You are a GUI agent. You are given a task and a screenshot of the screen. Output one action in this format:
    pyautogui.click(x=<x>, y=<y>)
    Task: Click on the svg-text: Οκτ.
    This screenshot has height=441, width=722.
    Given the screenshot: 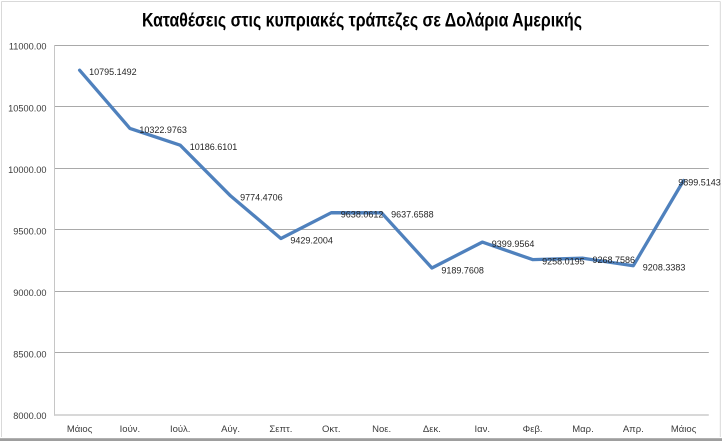 What is the action you would take?
    pyautogui.click(x=331, y=429)
    